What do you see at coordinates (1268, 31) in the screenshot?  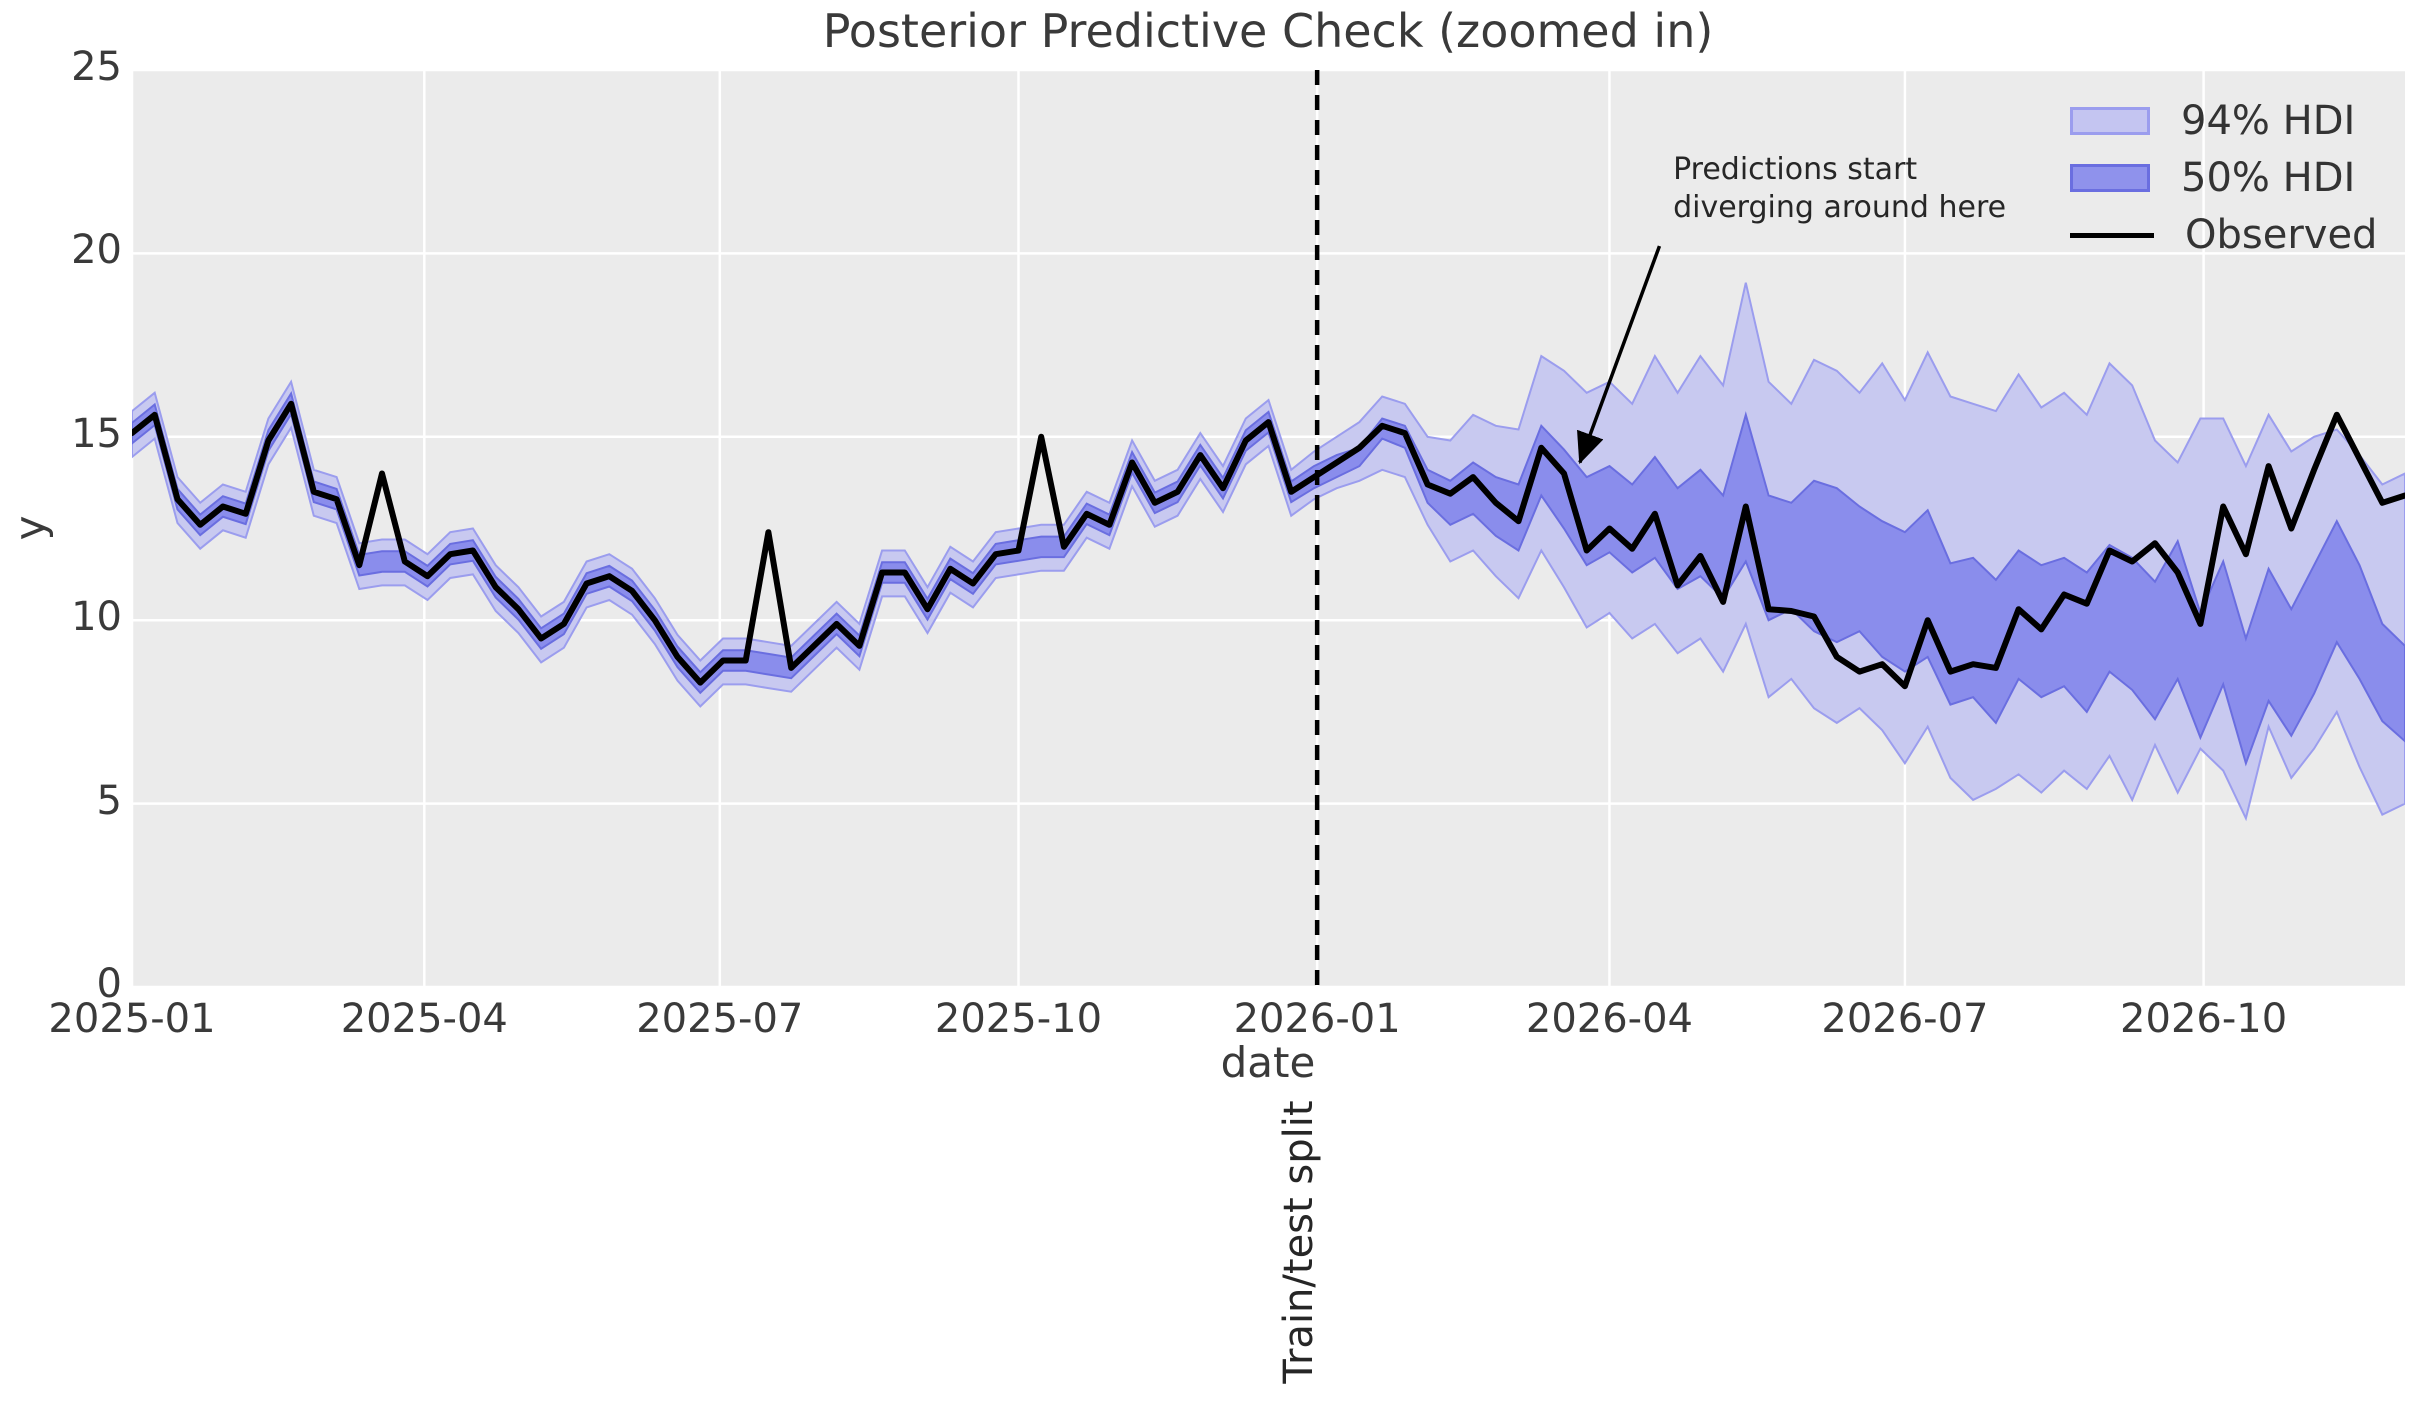 I see `chart-title: Posterior Predictive Check (zoomed in)` at bounding box center [1268, 31].